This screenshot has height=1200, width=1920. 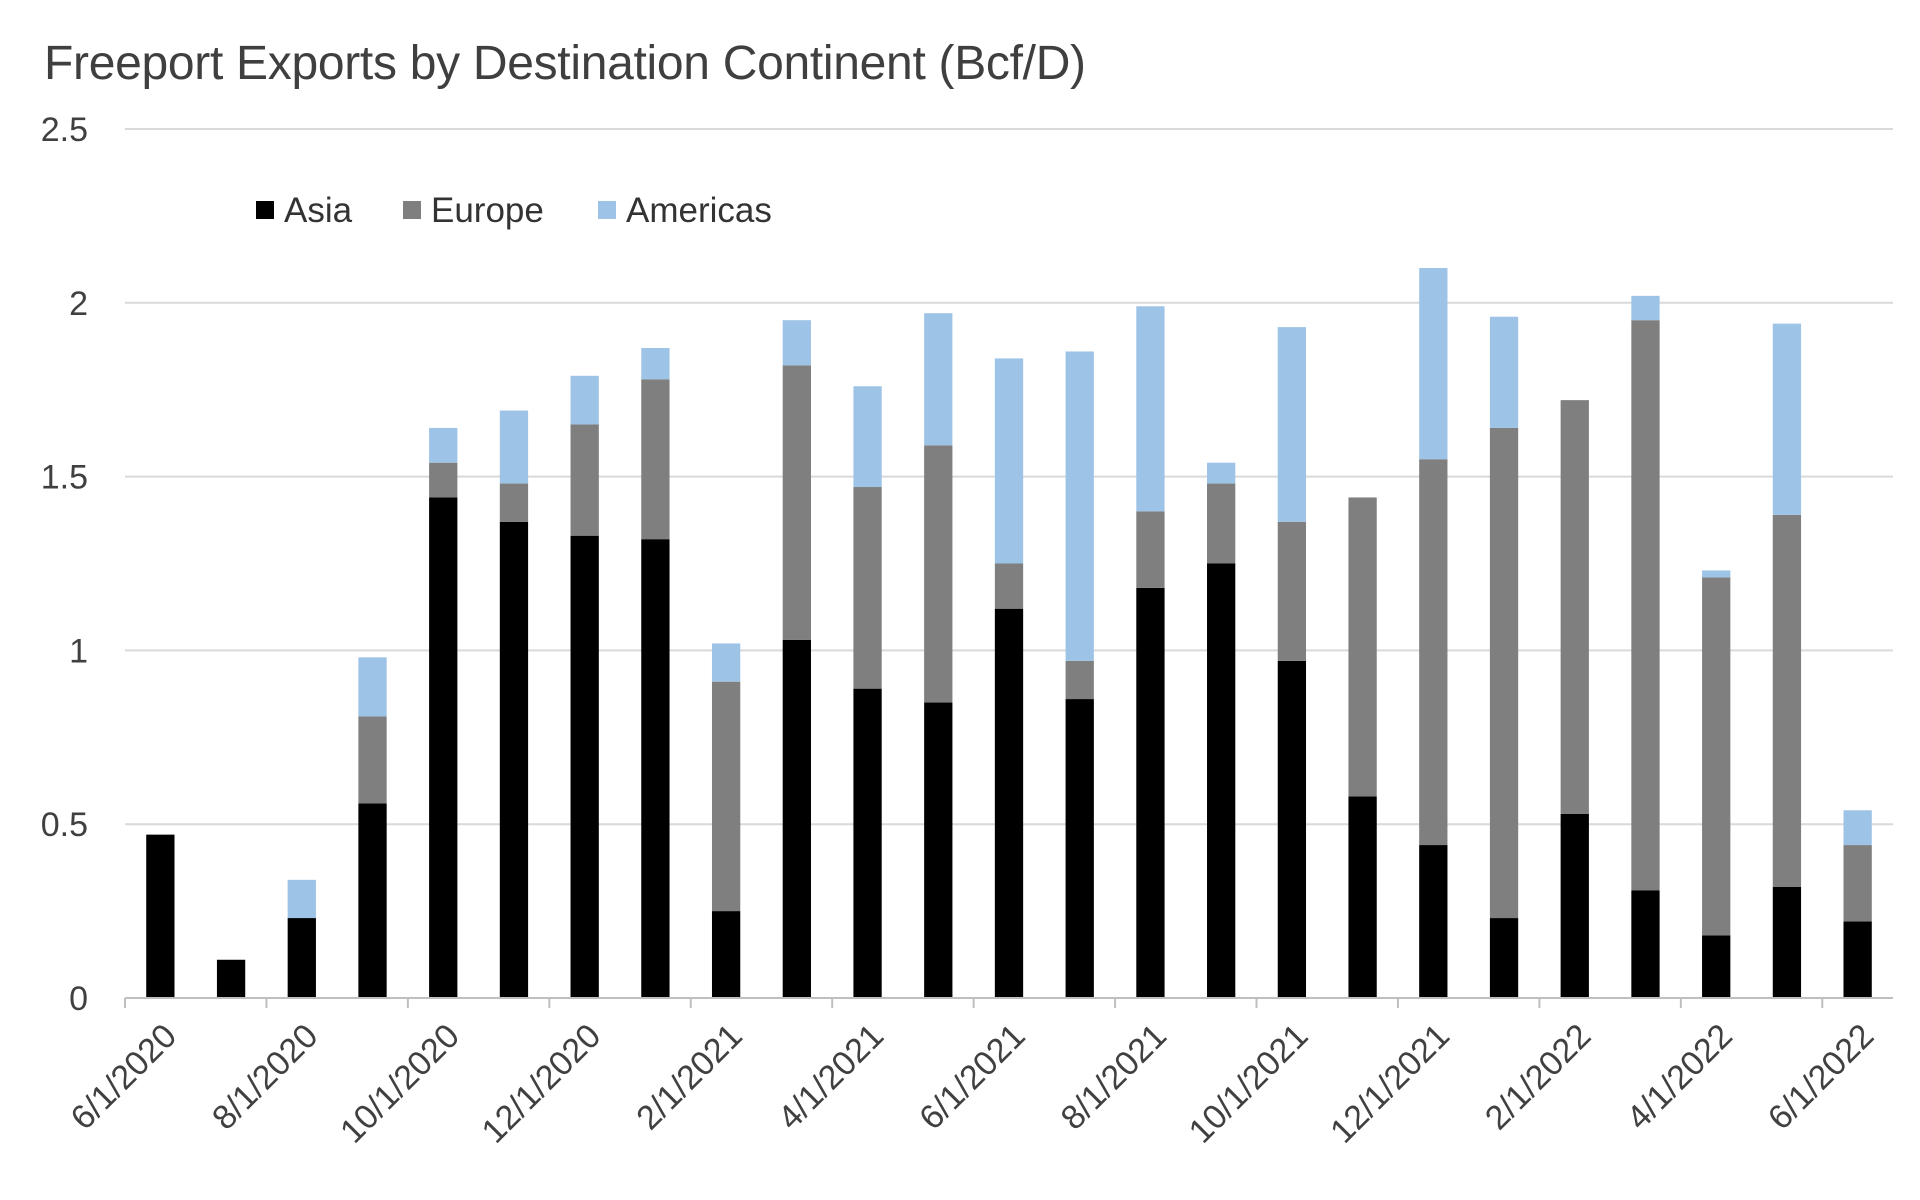 What do you see at coordinates (1114, 1077) in the screenshot?
I see `x-tick-label: 8/1/2021` at bounding box center [1114, 1077].